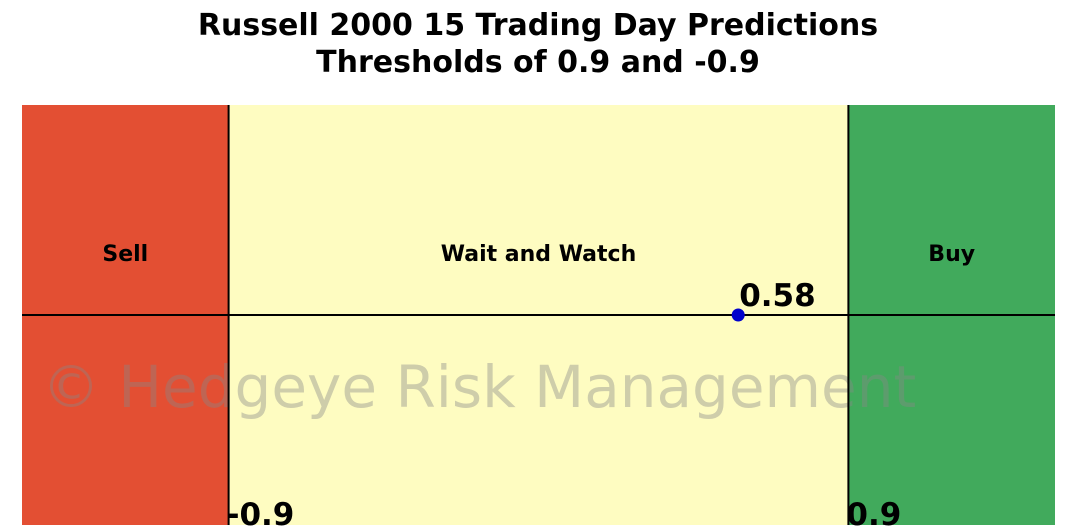 The height and width of the screenshot is (529, 1067). Describe the element at coordinates (777, 296) in the screenshot. I see `value-label: 0.58` at that location.